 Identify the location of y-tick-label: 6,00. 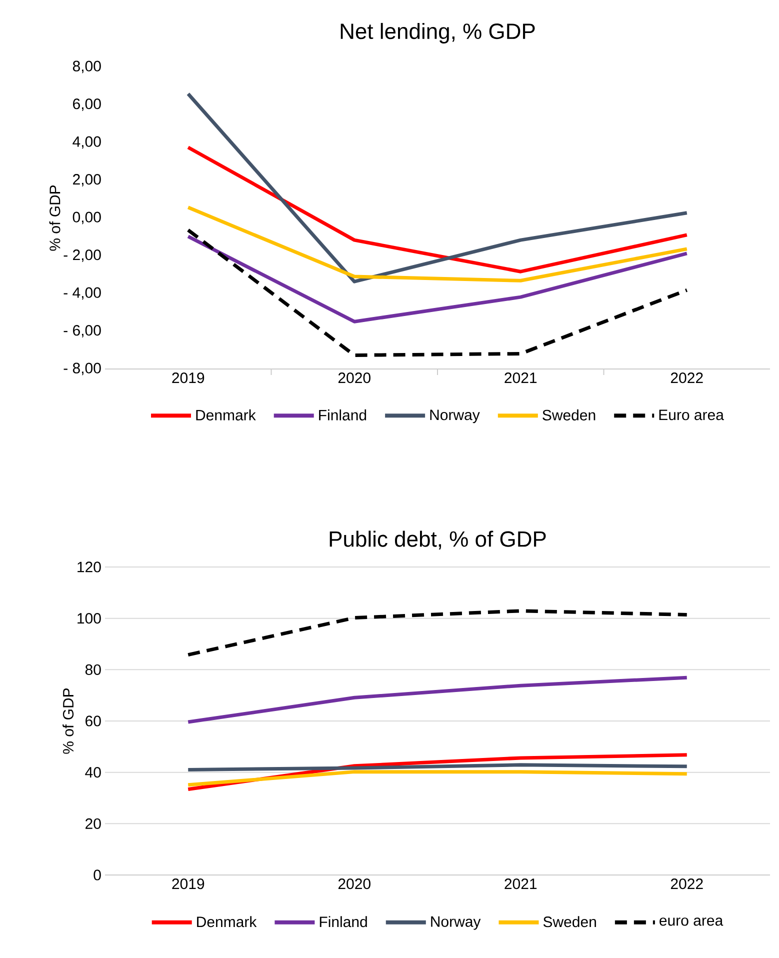
(87, 104).